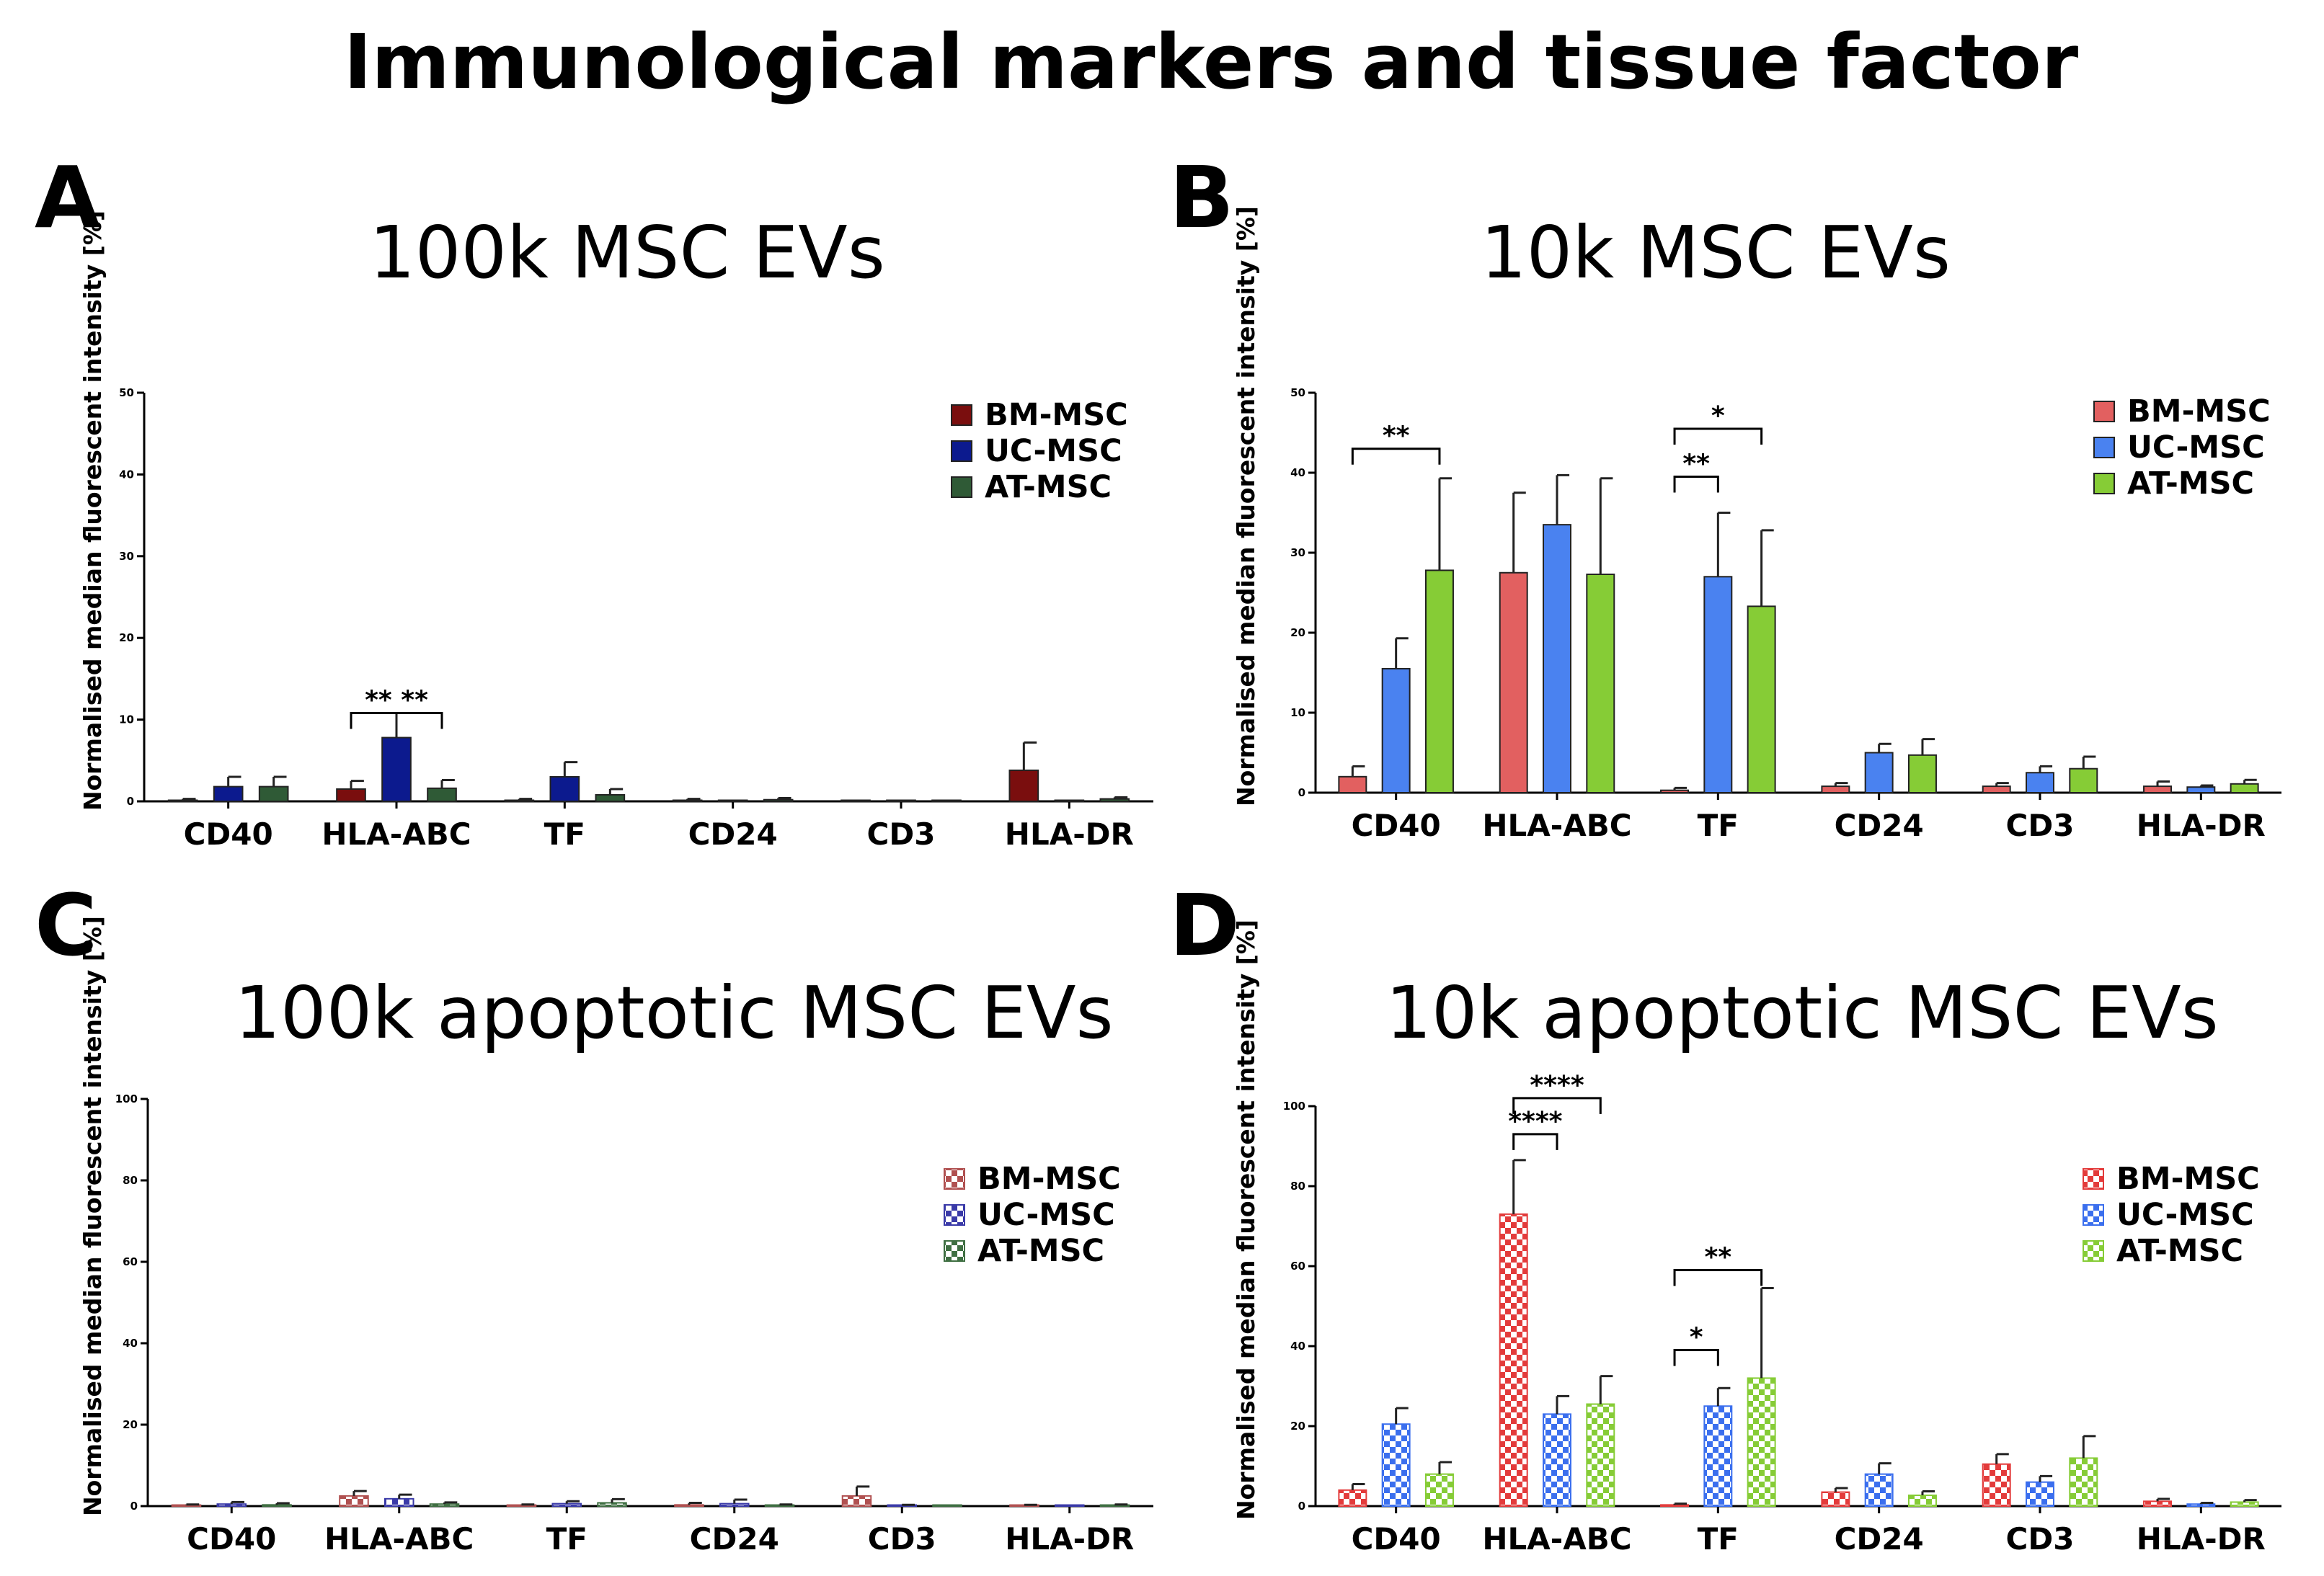  Describe the element at coordinates (961, 487) in the screenshot. I see `legend-swatch-a-at-msc` at that location.